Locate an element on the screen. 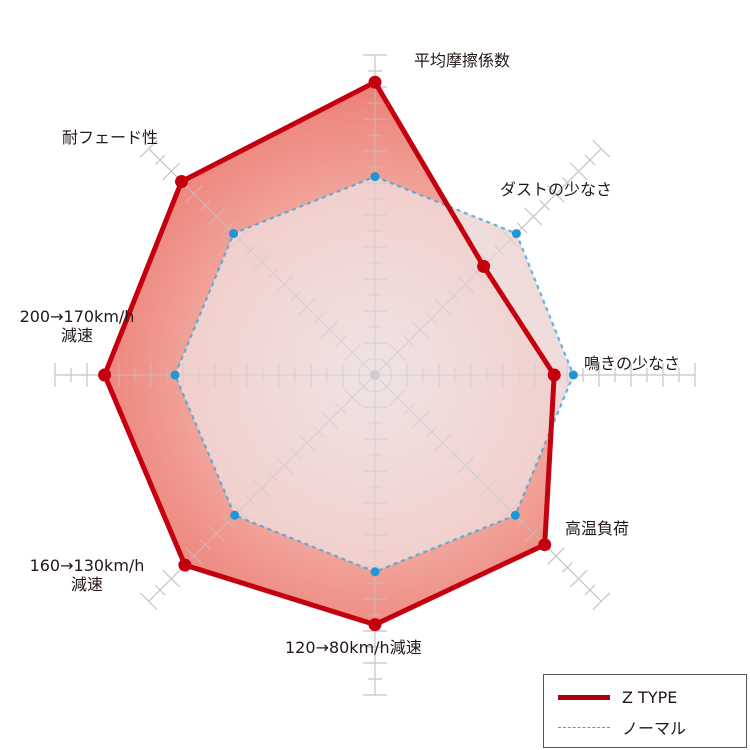 This screenshot has width=750, height=750. legend: Z TYPE ノーマル is located at coordinates (645, 711).